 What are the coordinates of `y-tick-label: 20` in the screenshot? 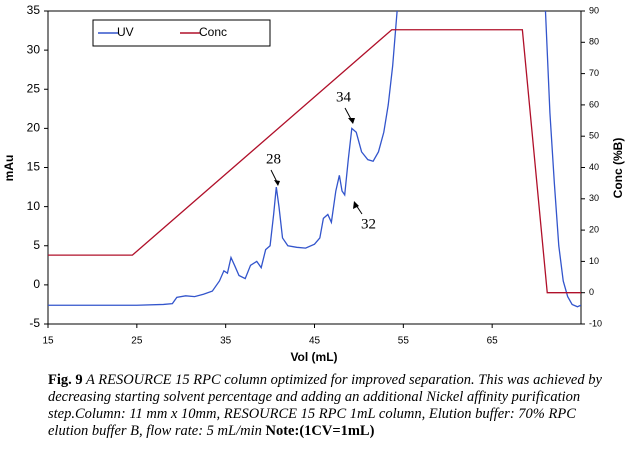 It's located at (34, 128).